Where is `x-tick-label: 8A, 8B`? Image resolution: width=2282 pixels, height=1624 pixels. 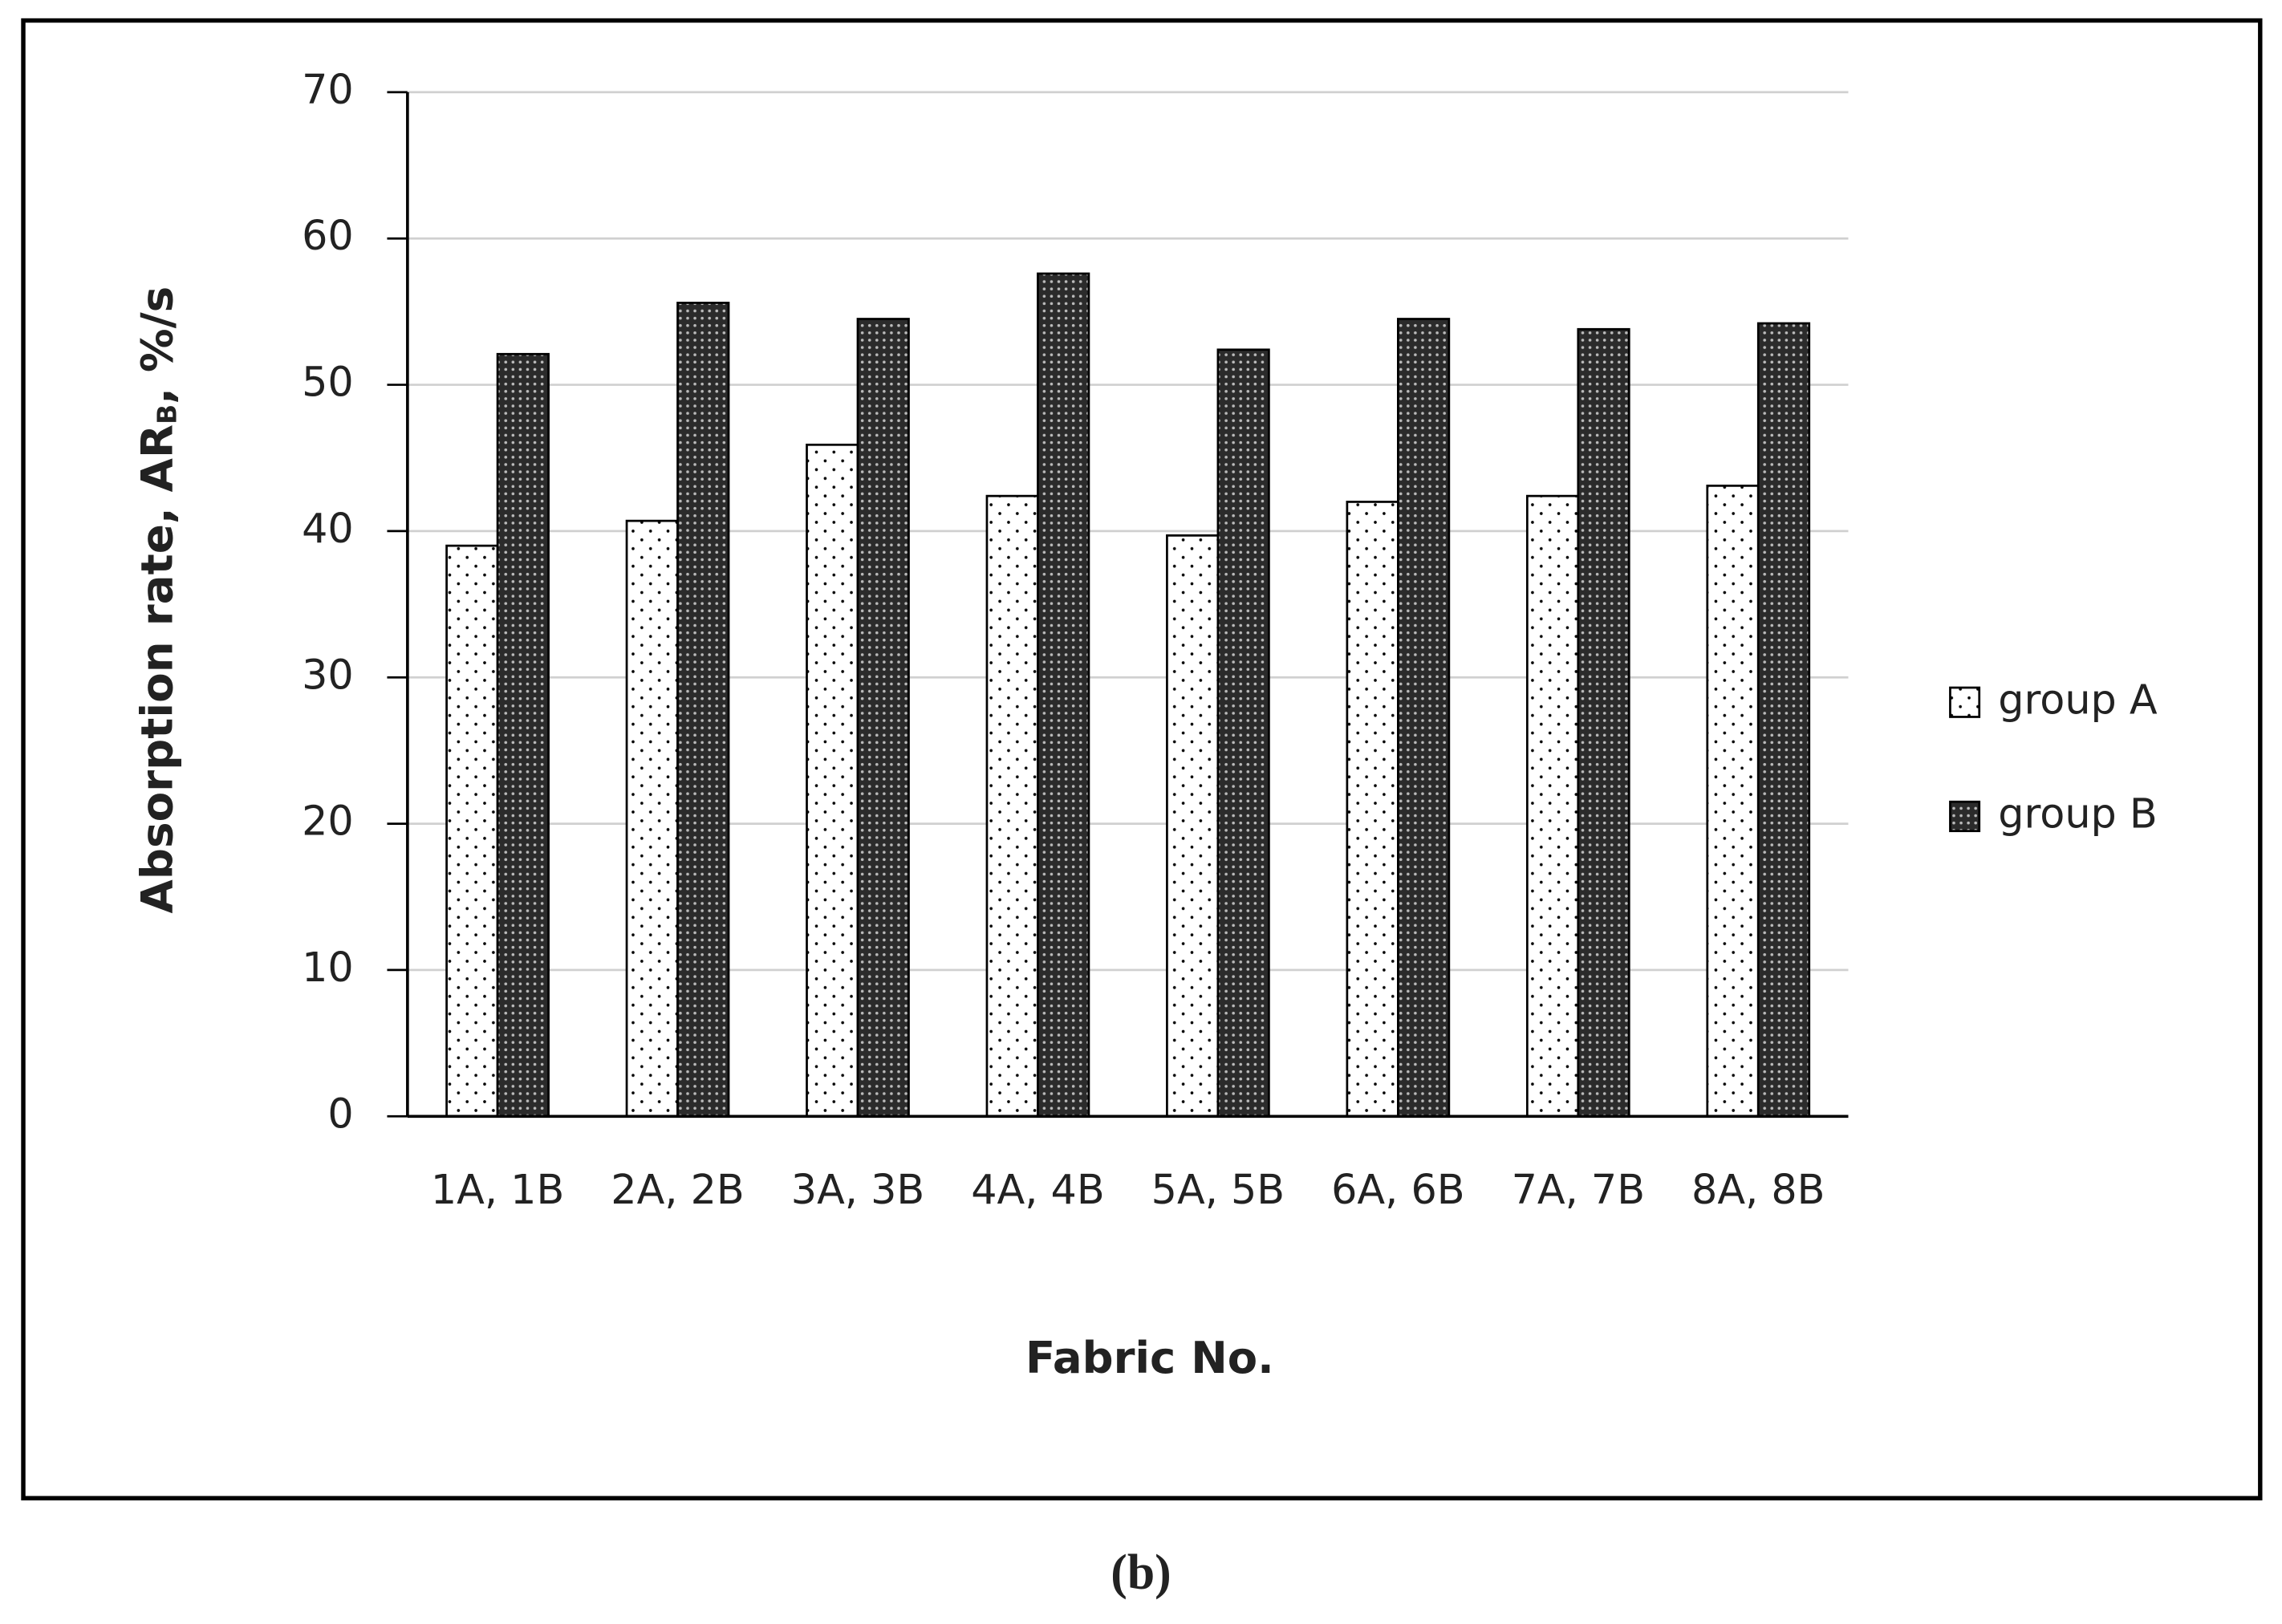 x-tick-label: 8A, 8B is located at coordinates (1758, 1190).